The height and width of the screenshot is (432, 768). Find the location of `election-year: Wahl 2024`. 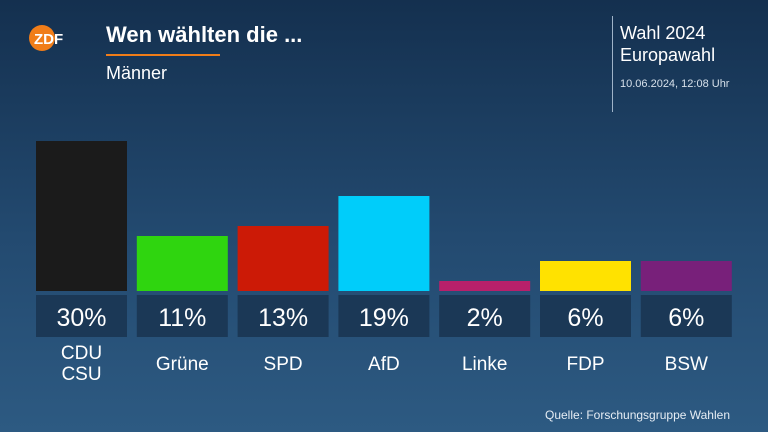

election-year: Wahl 2024 is located at coordinates (663, 33).